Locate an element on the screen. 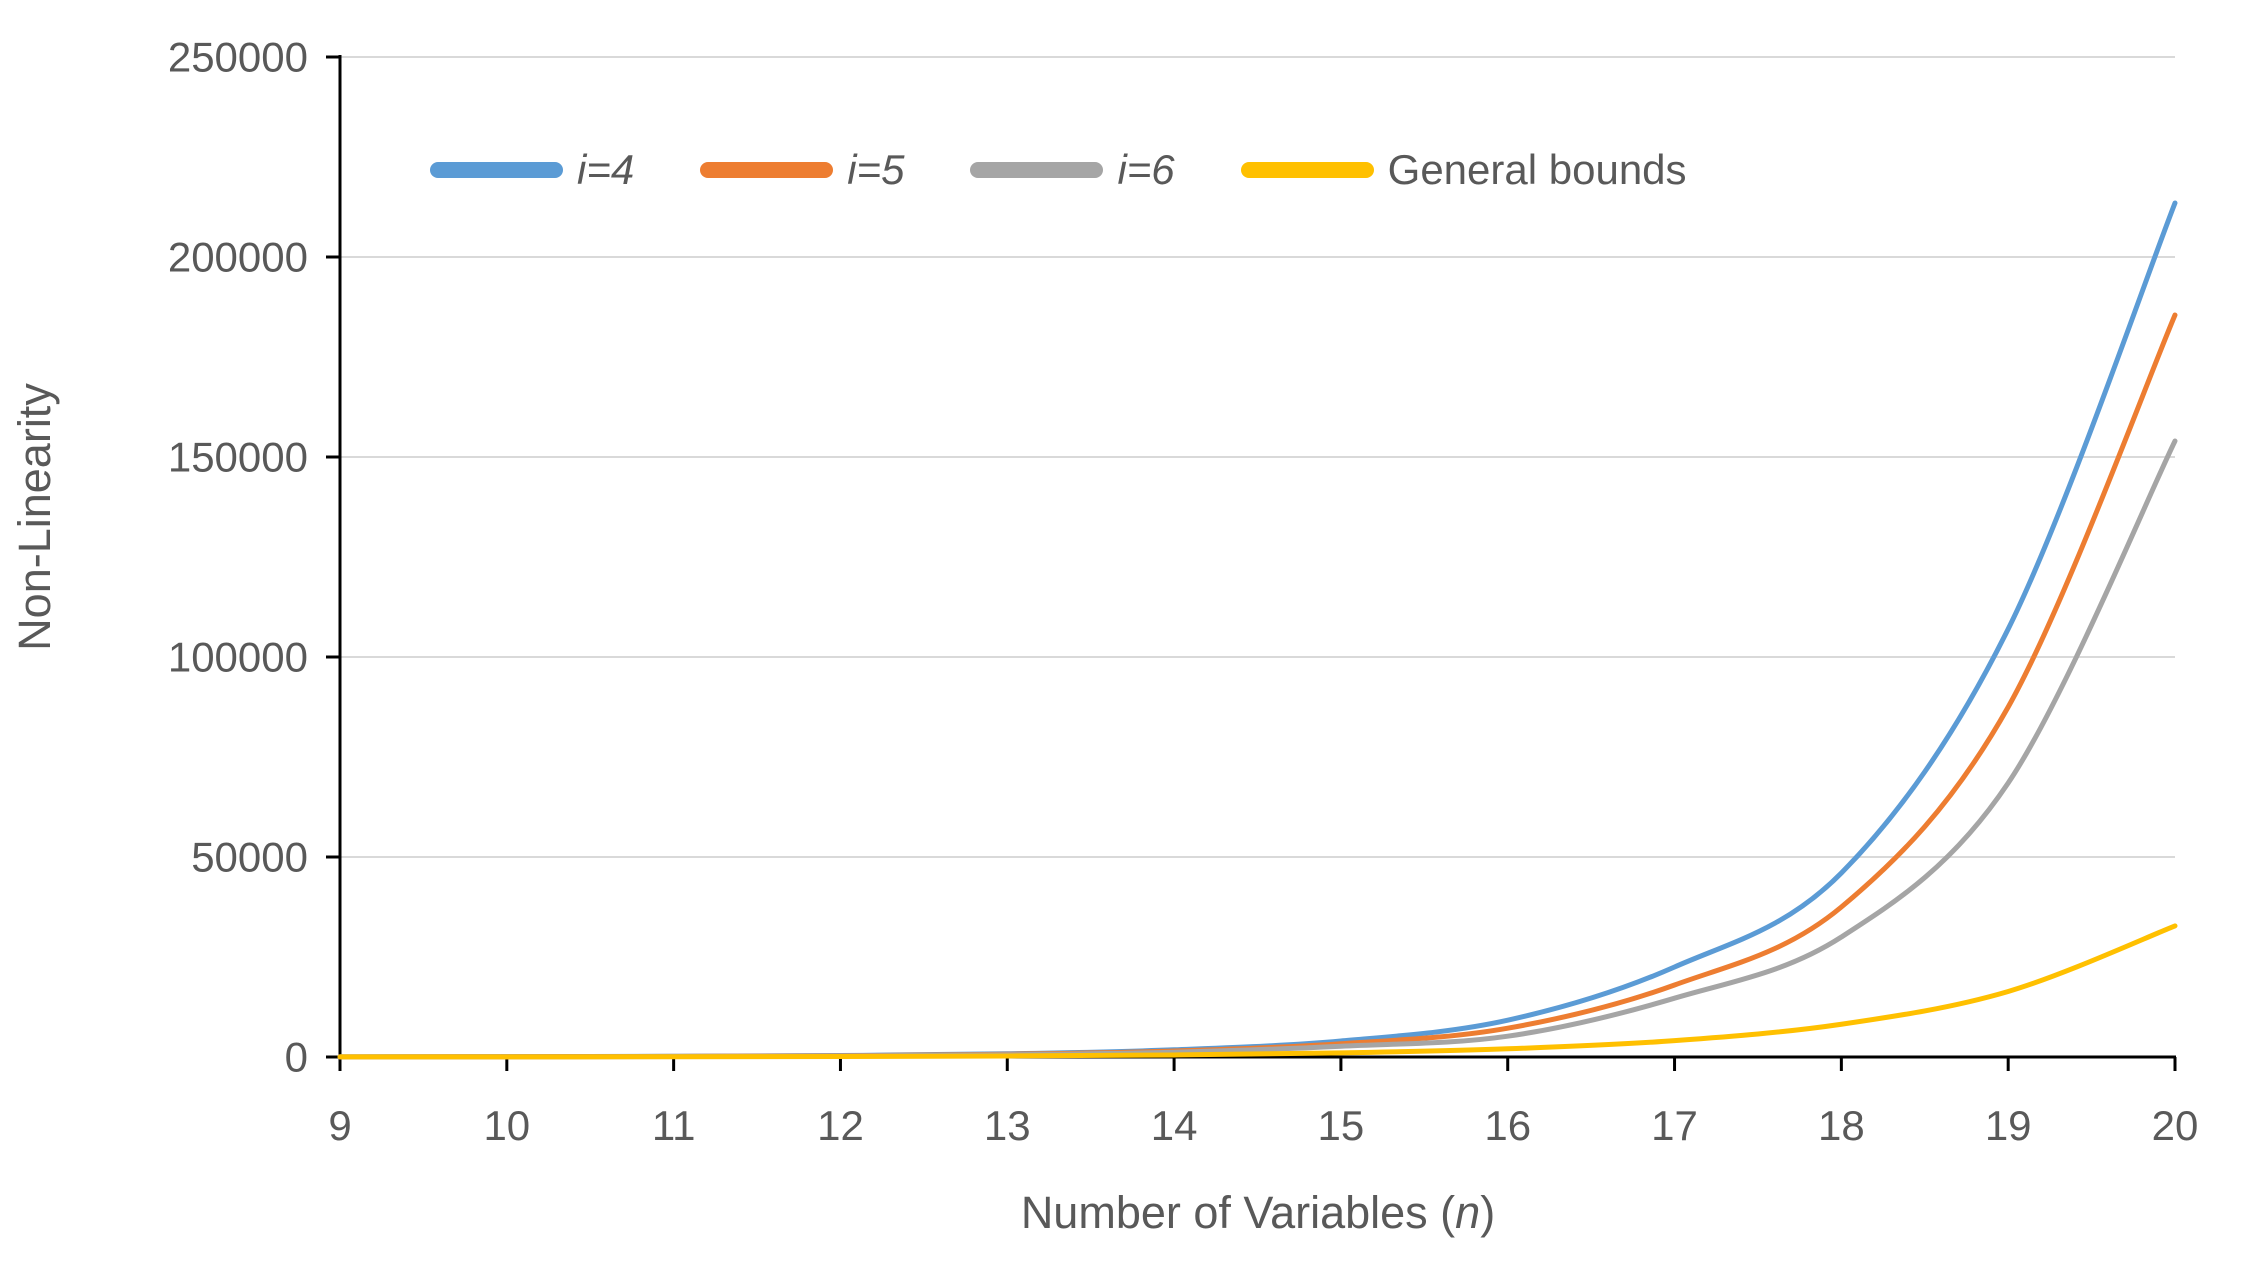 This screenshot has height=1268, width=2245. y-tick-label-150000: 150000 is located at coordinates (238, 457).